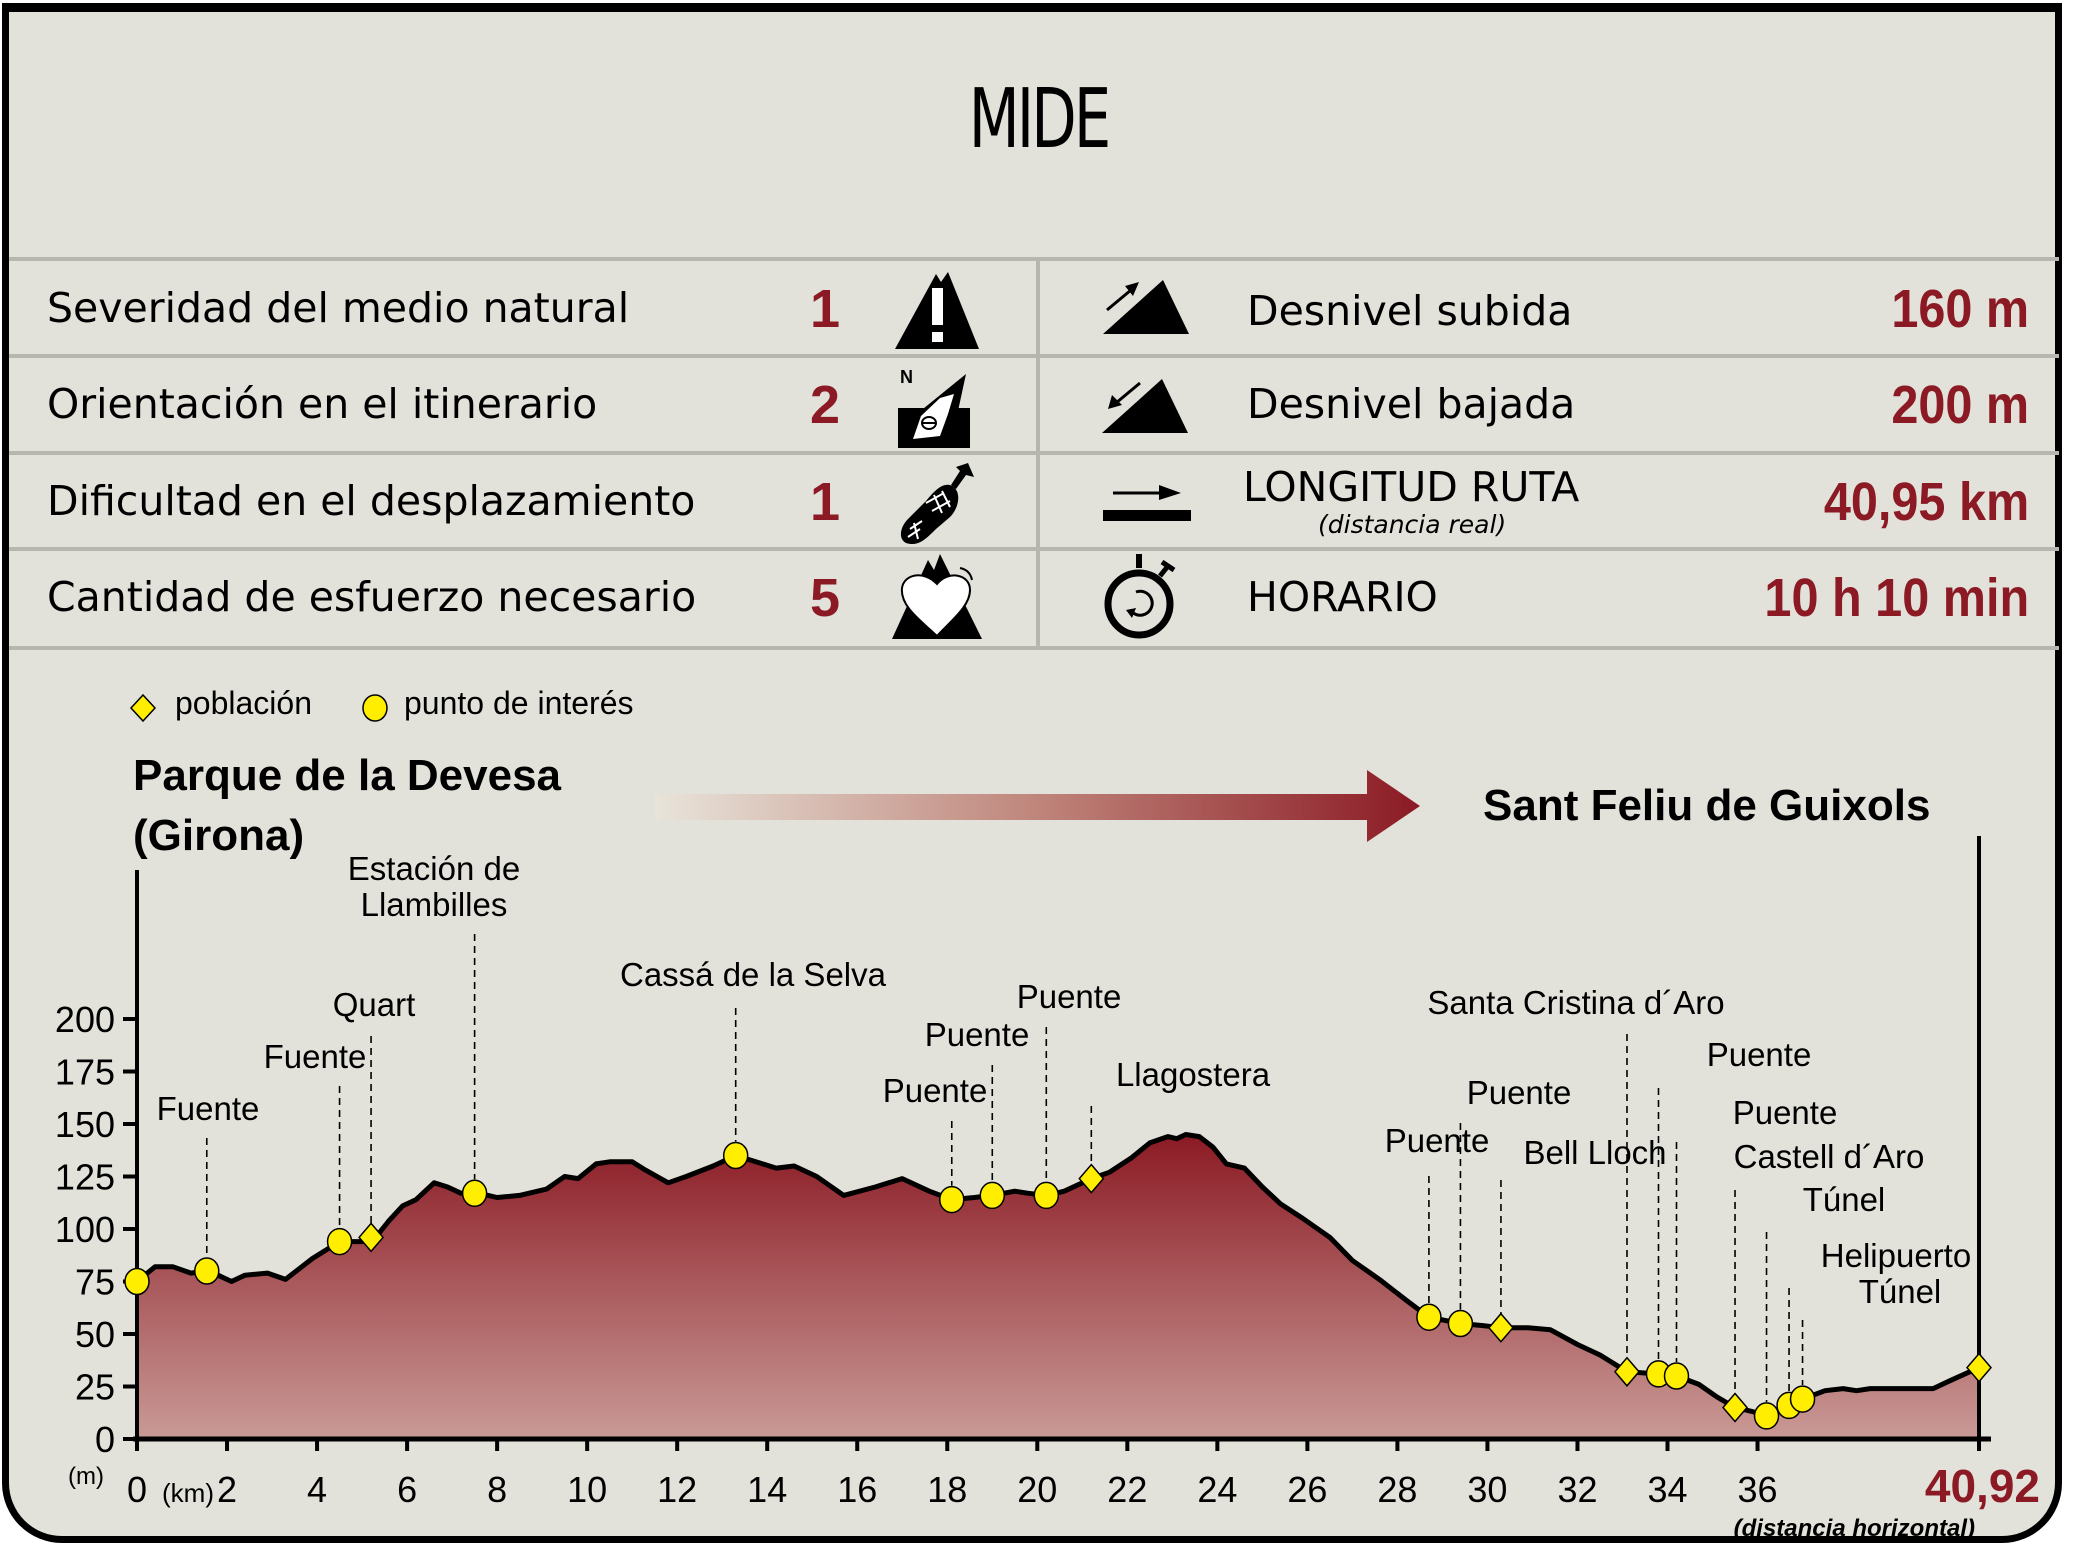 This screenshot has width=2077, height=1556. I want to click on ascent-slope-icon, so click(1146, 307).